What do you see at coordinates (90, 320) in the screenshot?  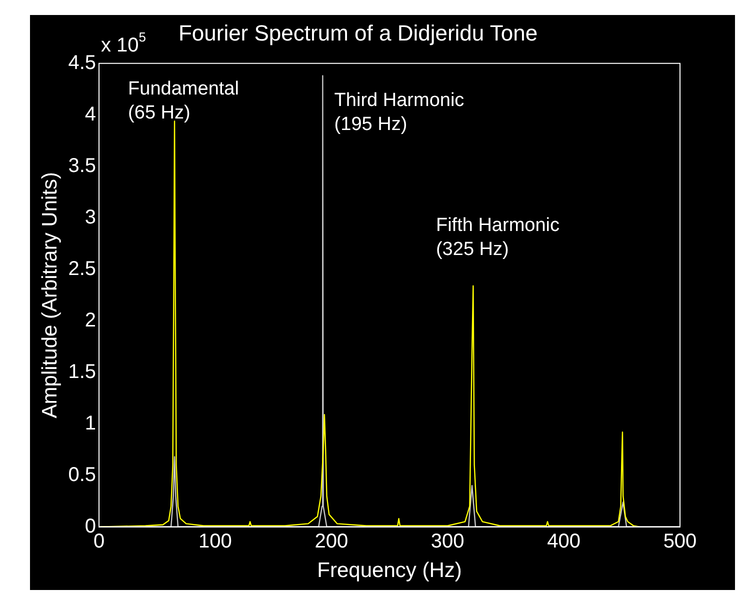 I see `y-tick-label: 2` at bounding box center [90, 320].